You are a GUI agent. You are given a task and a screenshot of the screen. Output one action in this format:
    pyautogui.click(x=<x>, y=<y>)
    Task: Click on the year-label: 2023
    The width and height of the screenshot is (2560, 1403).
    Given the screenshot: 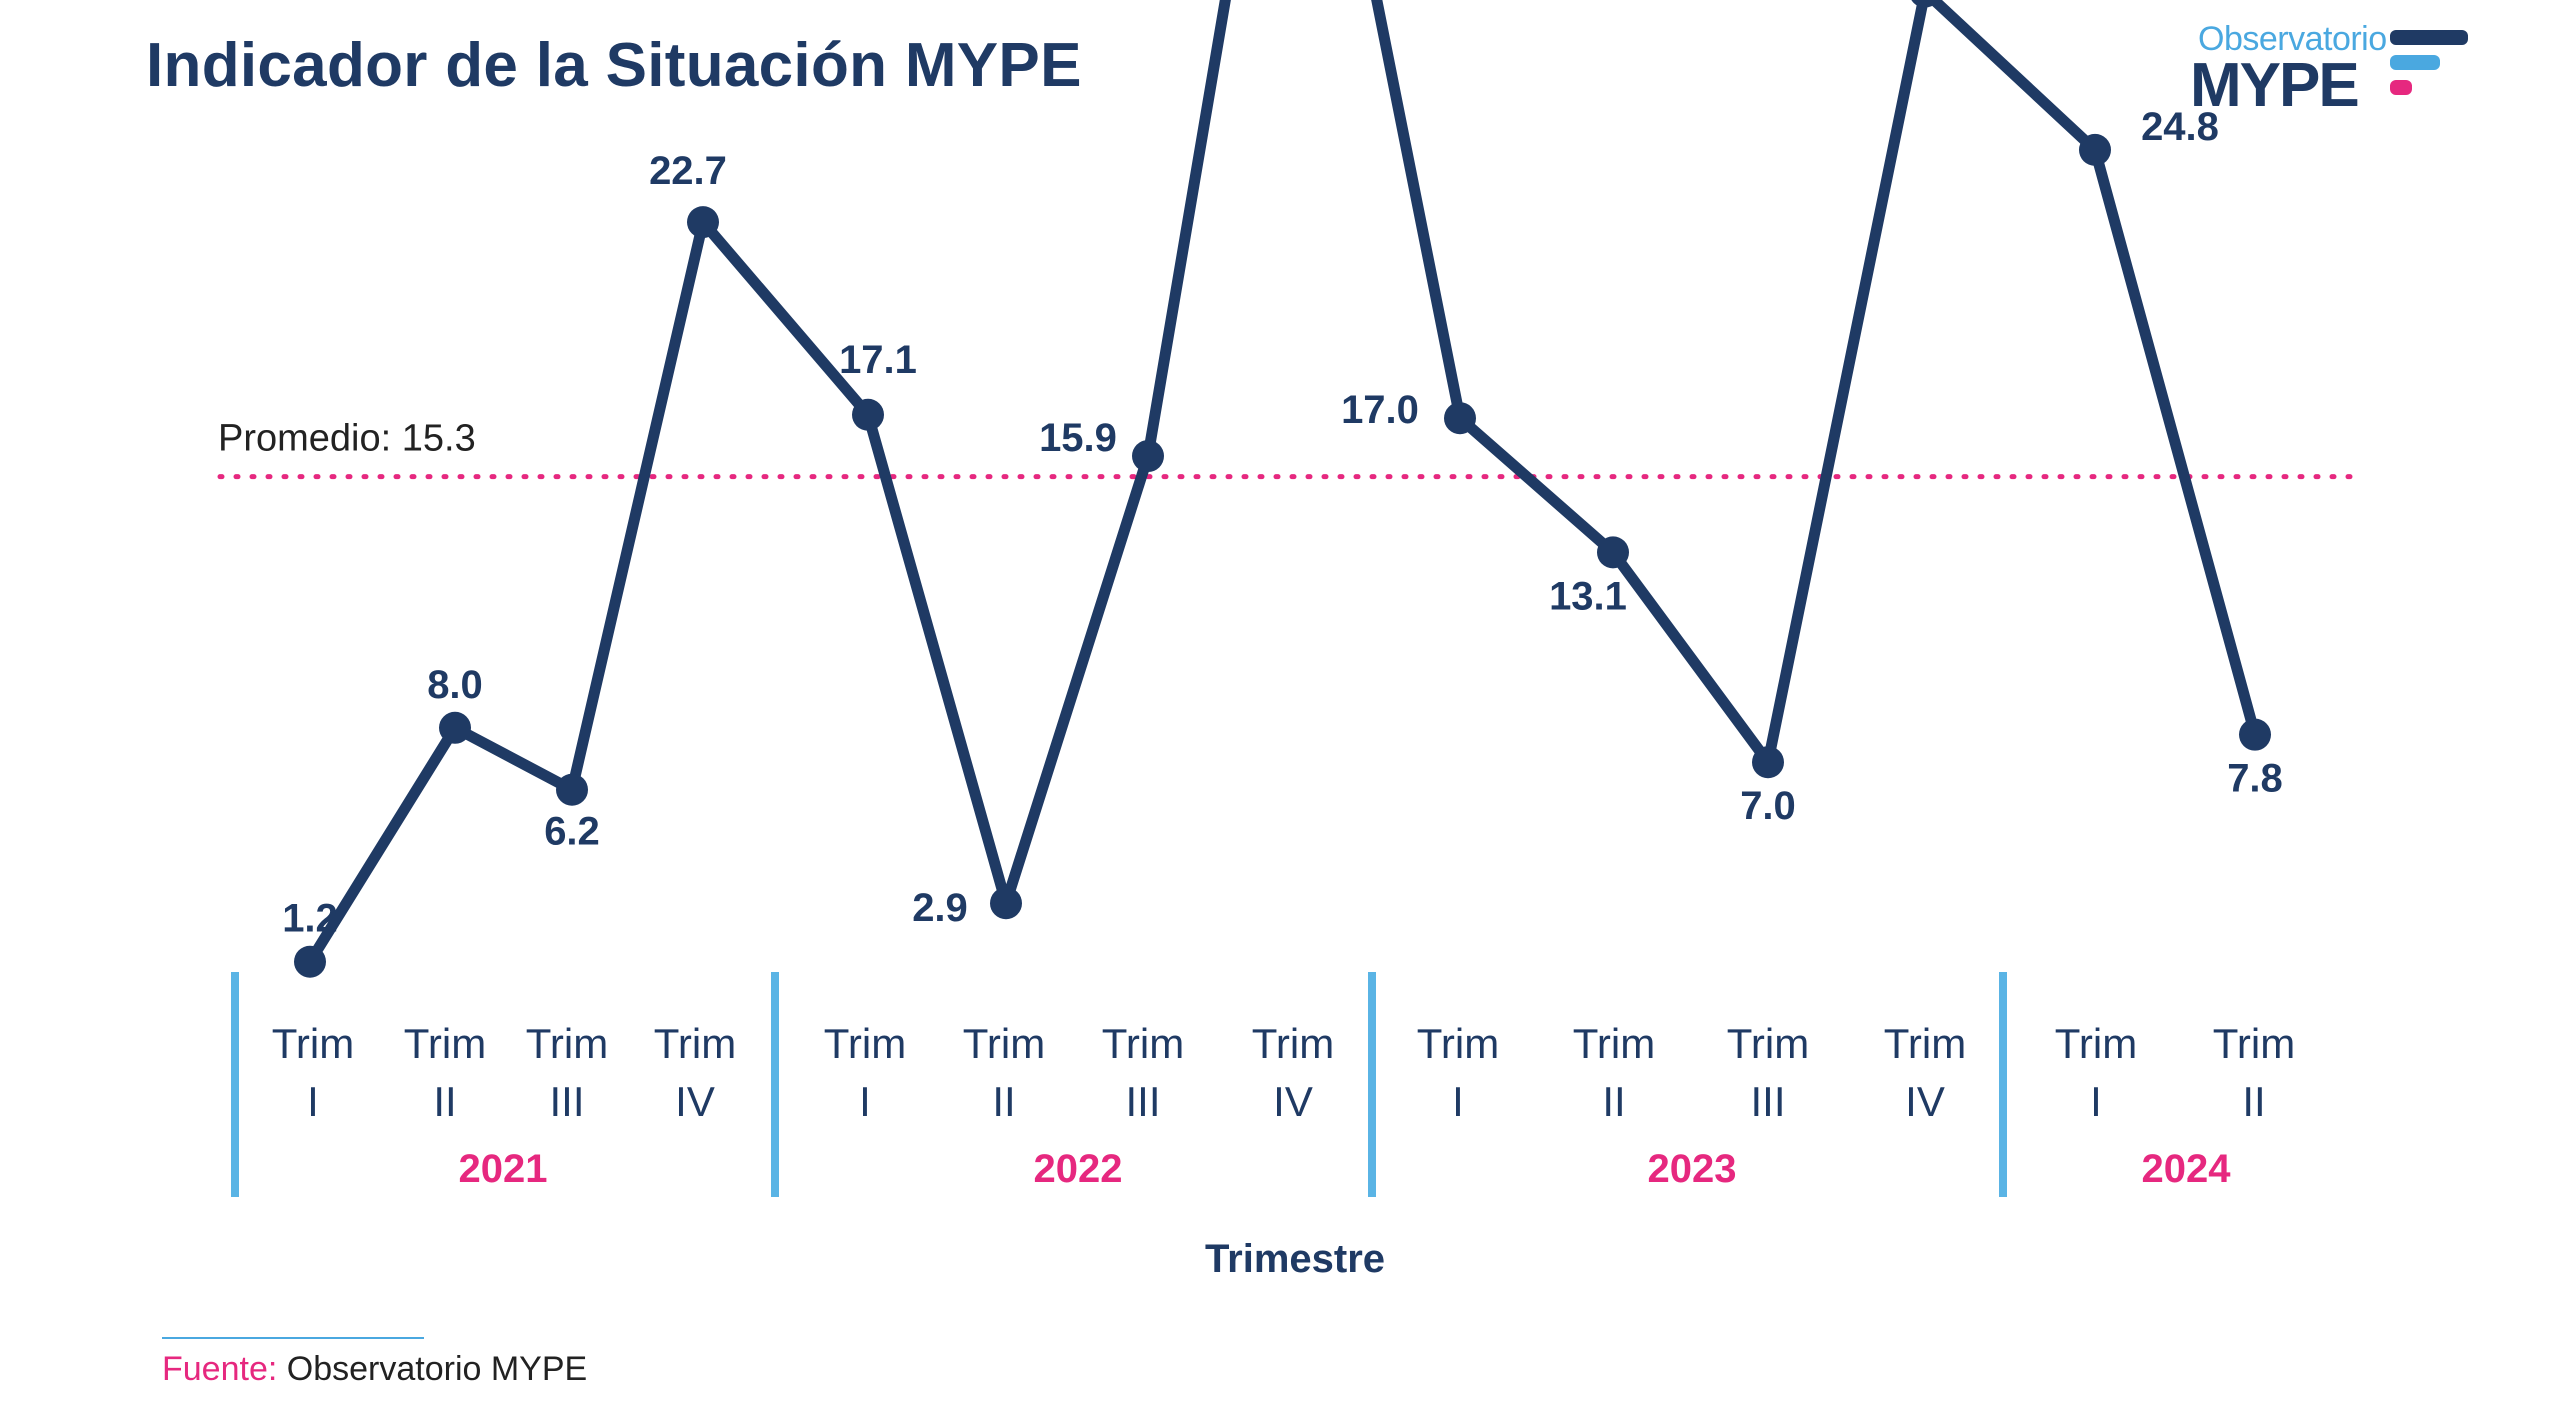 What is the action you would take?
    pyautogui.click(x=1692, y=1169)
    